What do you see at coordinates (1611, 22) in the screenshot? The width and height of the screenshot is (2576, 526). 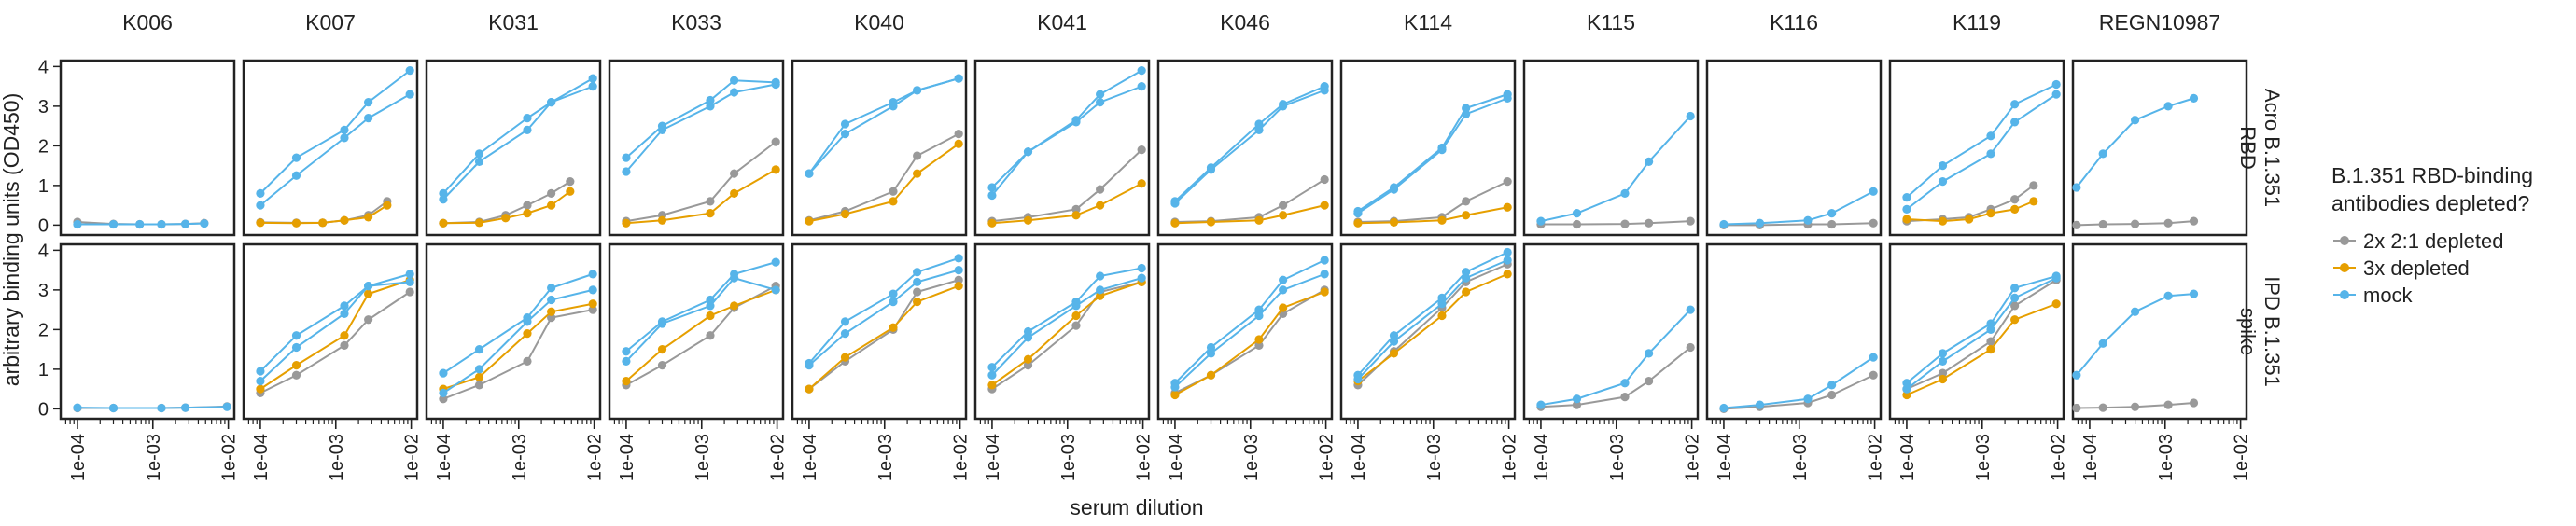 I see `column-strip-label: K115` at bounding box center [1611, 22].